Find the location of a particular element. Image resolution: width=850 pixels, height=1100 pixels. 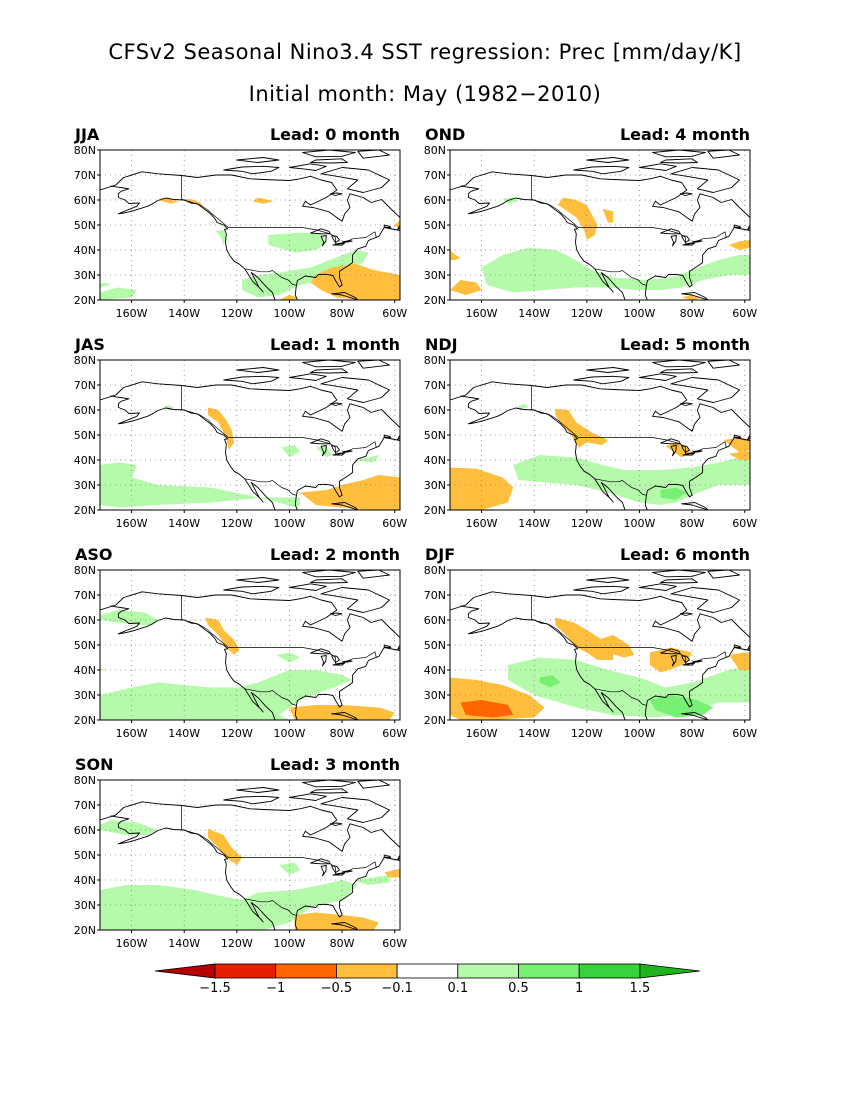

anomaly-region-deep_orange is located at coordinates (487, 709).